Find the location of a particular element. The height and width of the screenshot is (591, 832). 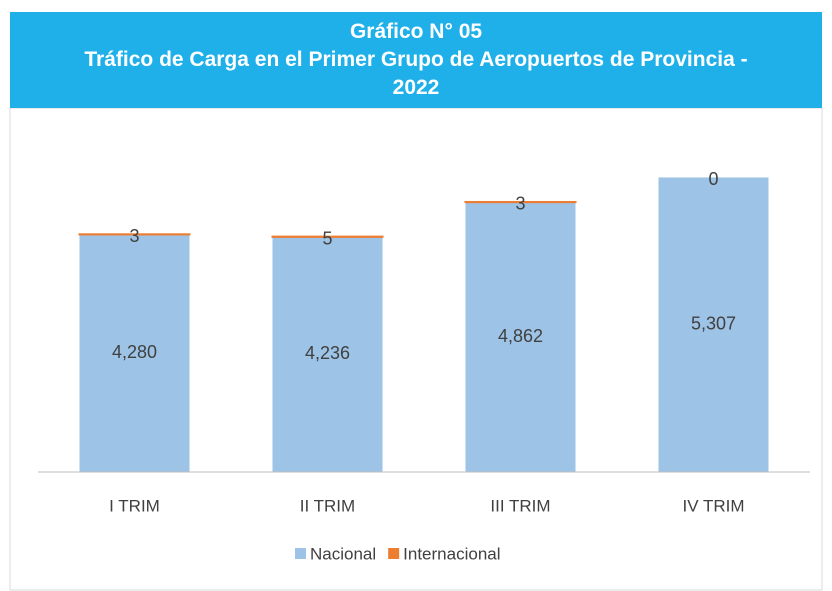

data-label: 5,307 is located at coordinates (713, 323).